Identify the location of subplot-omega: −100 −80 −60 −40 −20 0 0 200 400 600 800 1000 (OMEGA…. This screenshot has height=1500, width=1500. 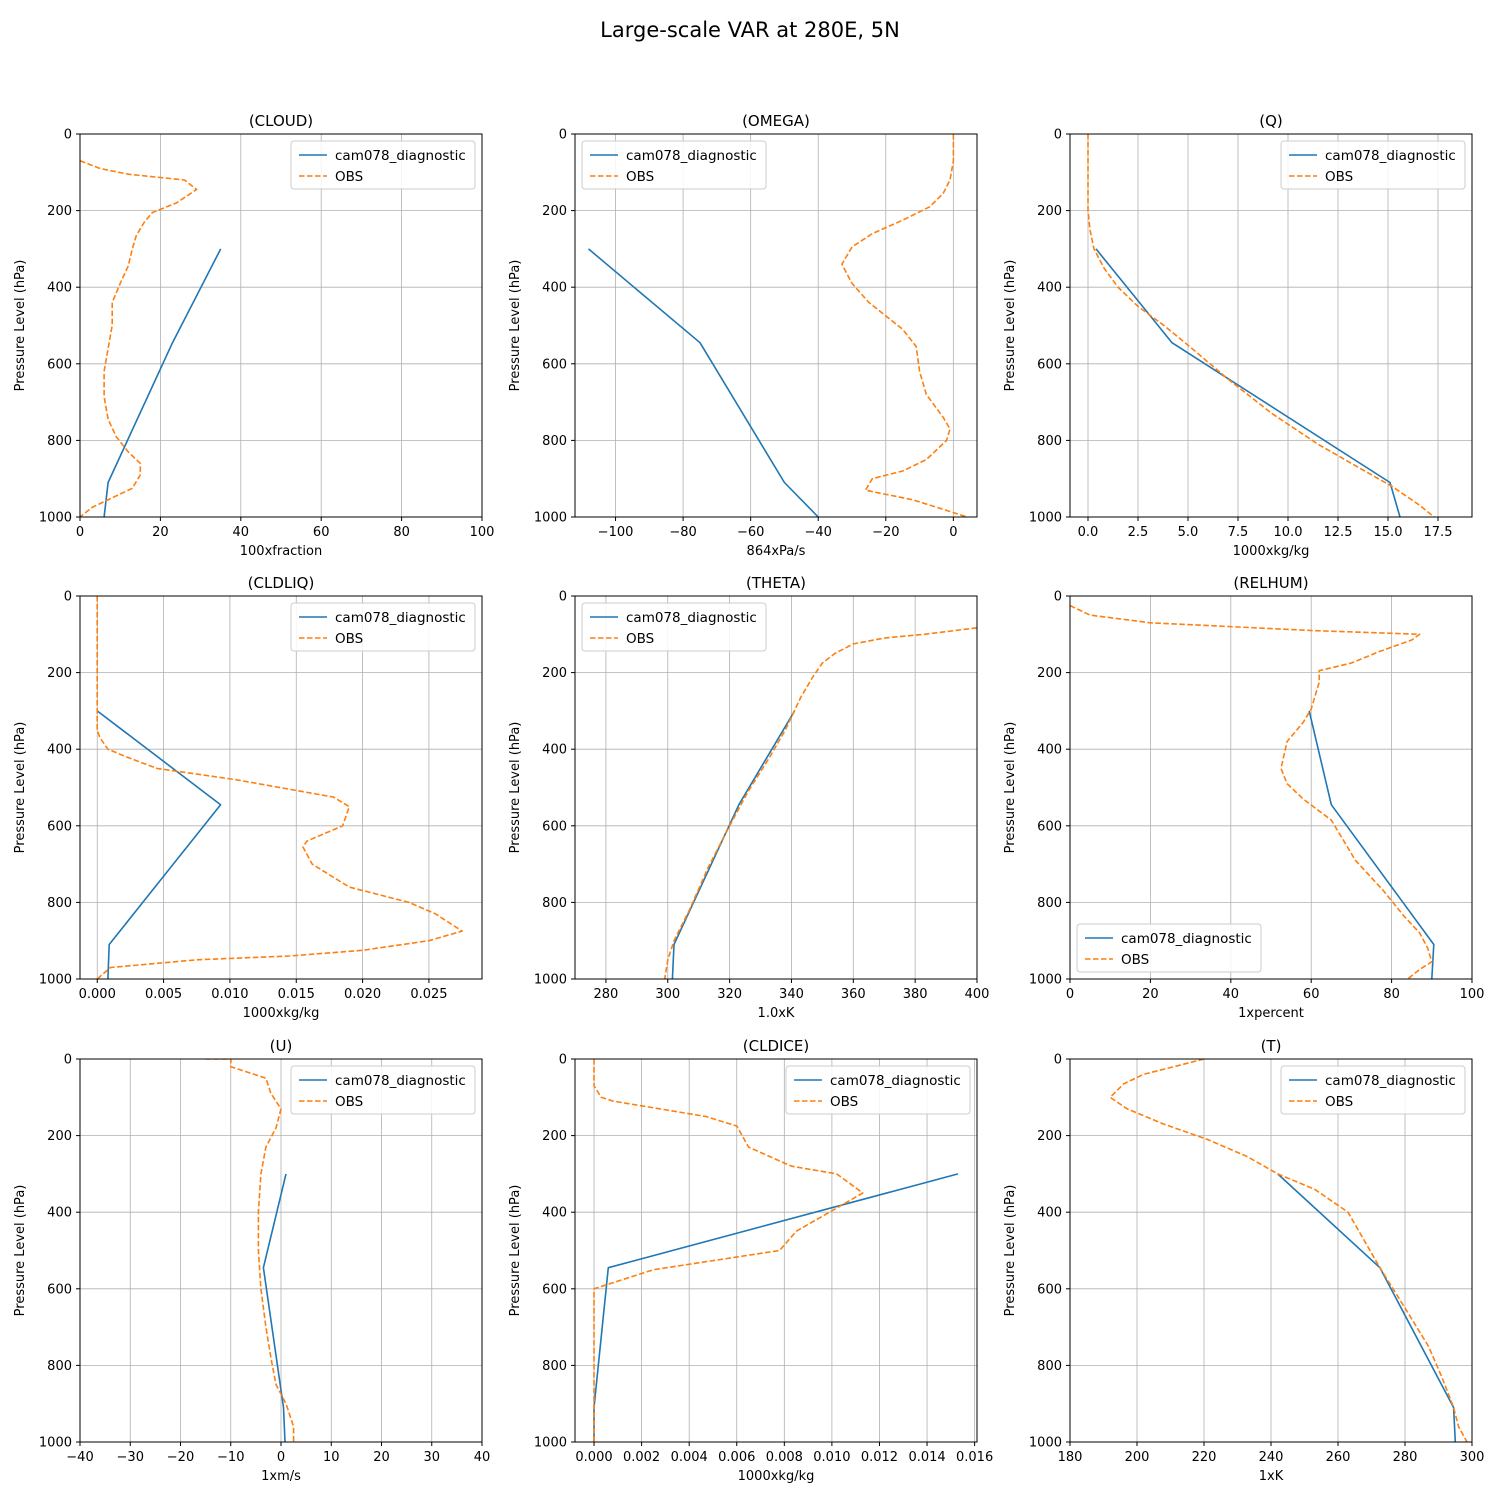
(743, 335).